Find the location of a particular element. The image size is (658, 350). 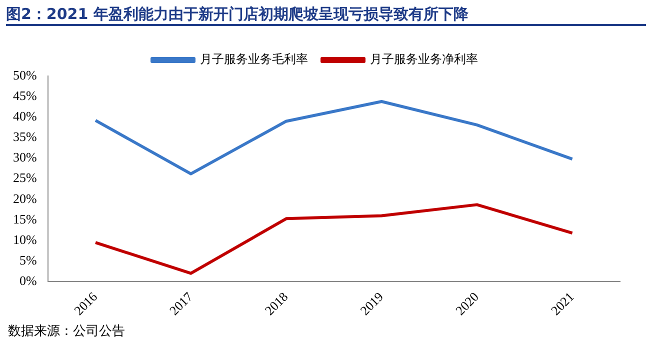

y-tick-label: 10% is located at coordinates (24, 239).